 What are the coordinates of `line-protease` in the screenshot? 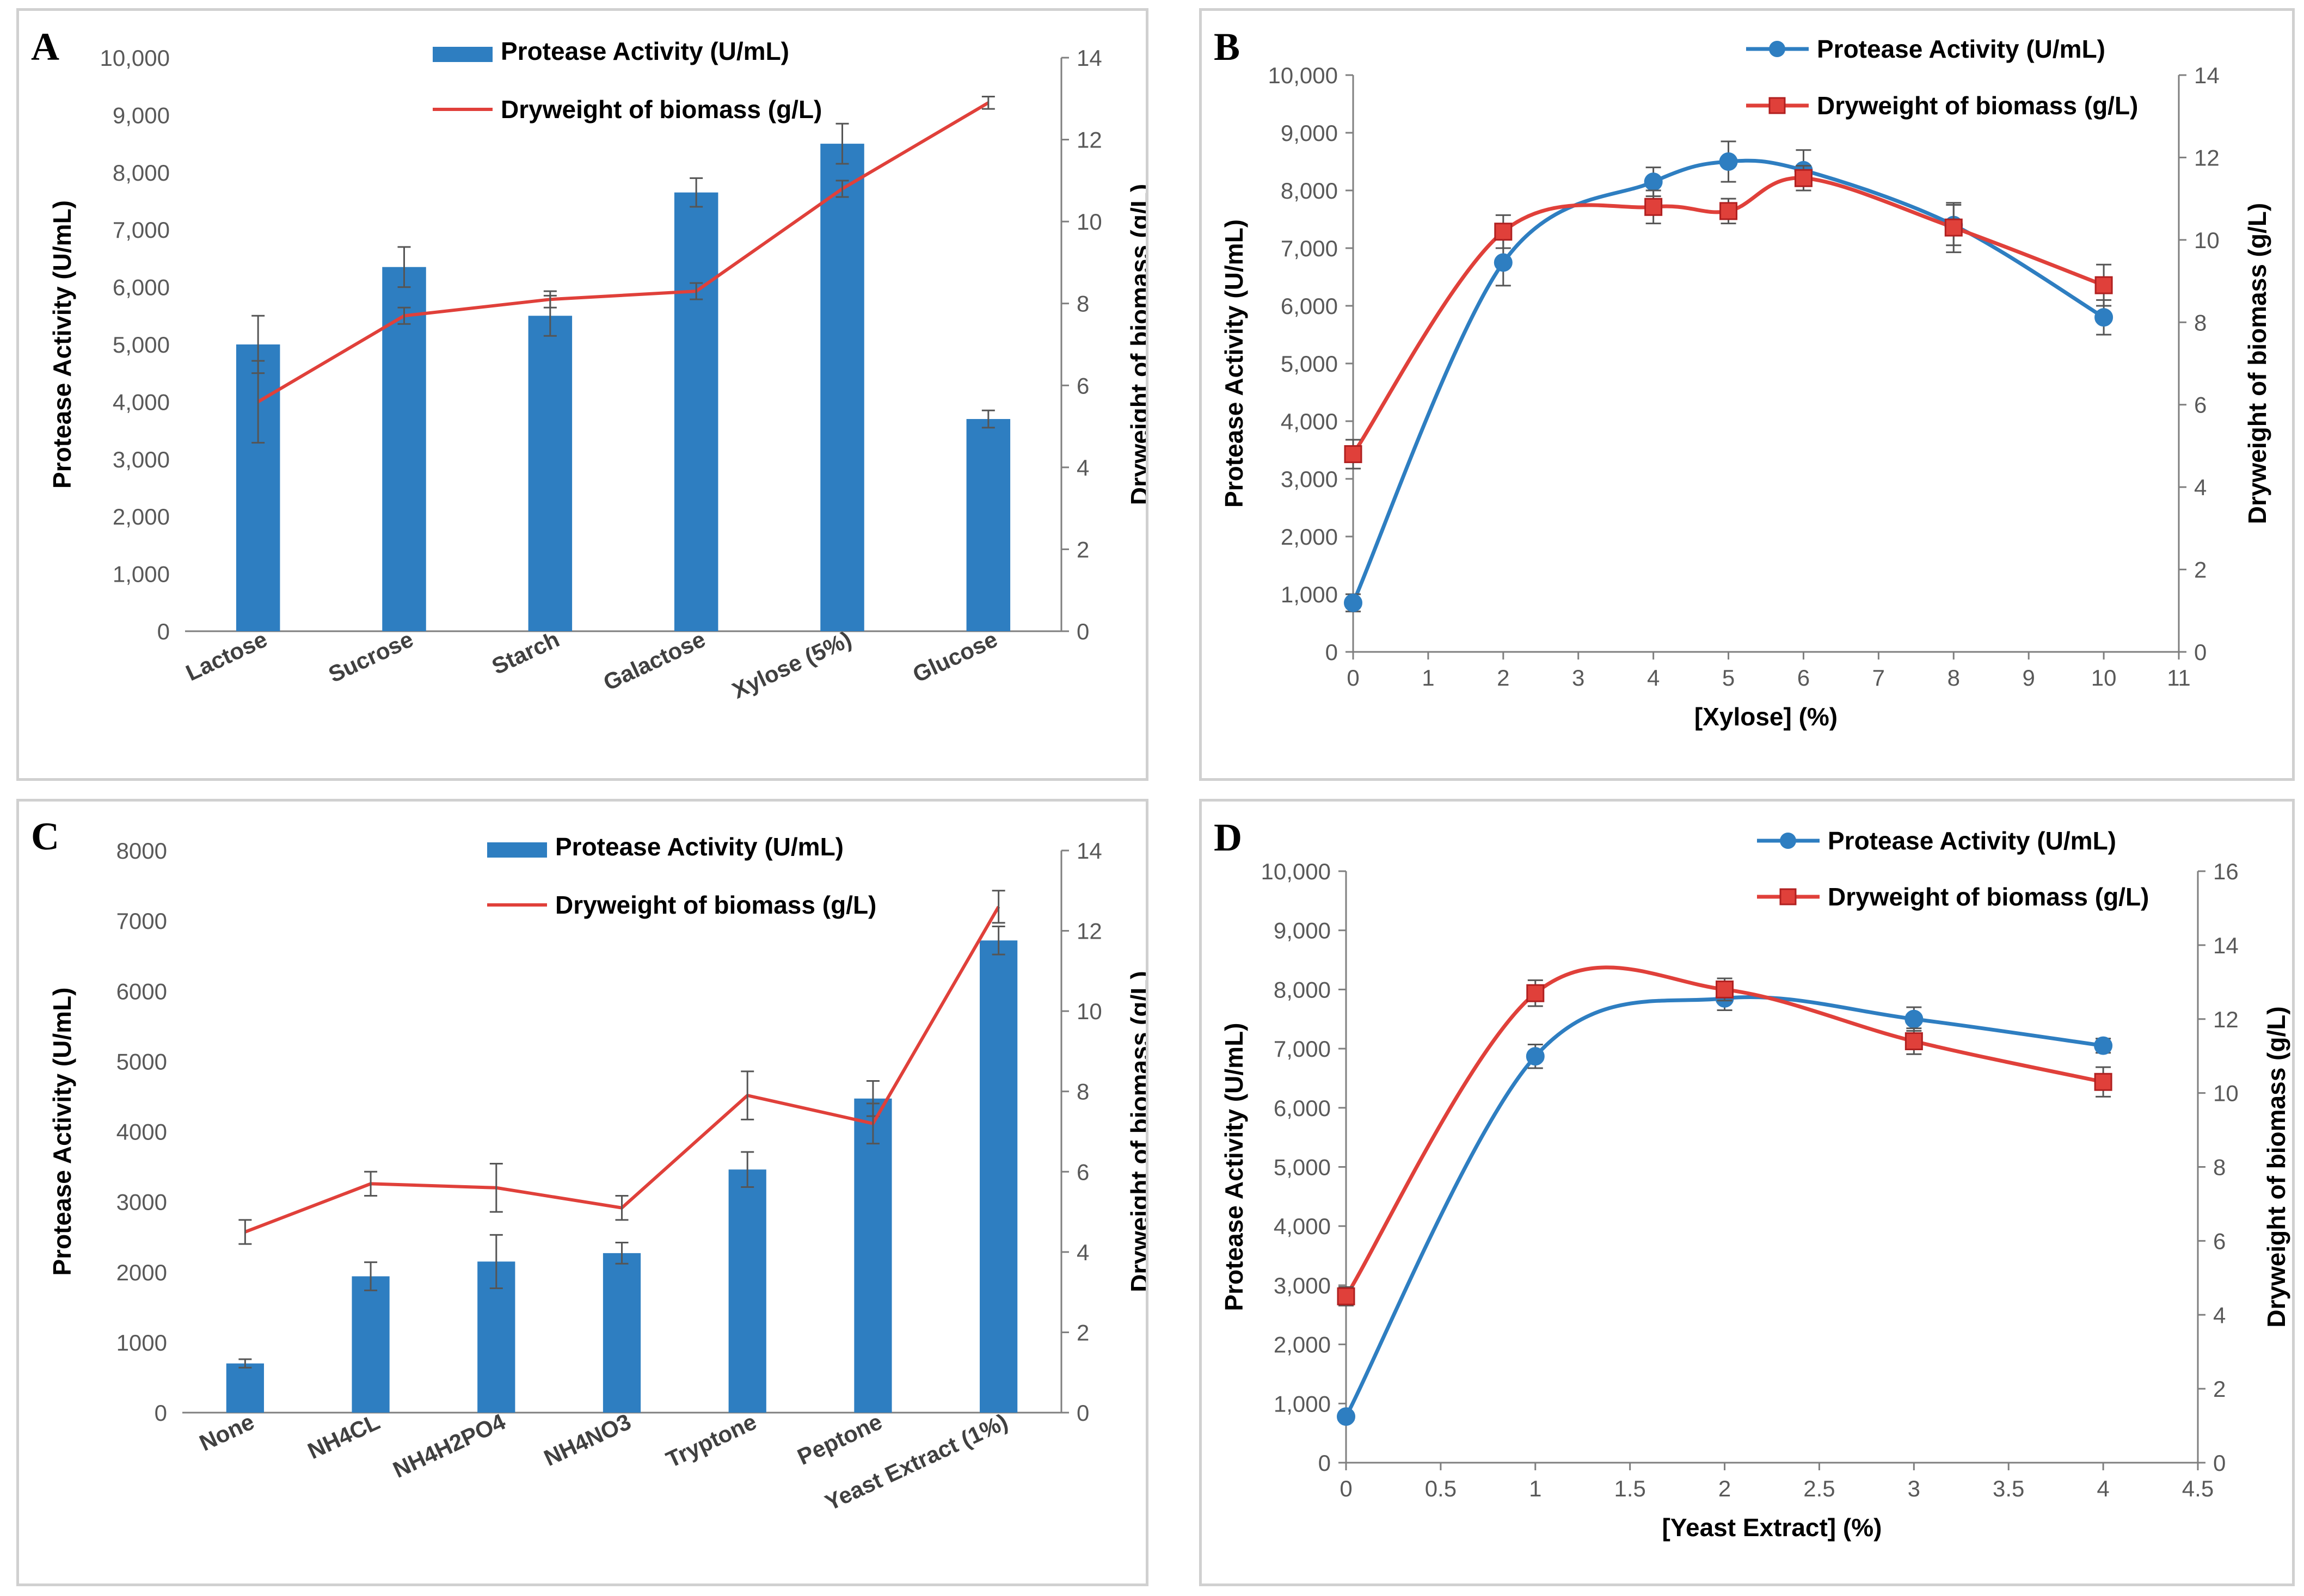 It's located at (1728, 381).